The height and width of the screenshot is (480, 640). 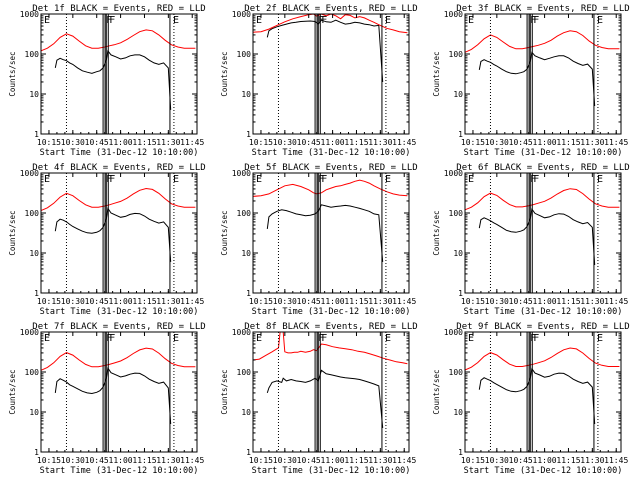 What do you see at coordinates (330, 327) in the screenshot?
I see `panel-title: Det 8f BLACK = Events, RED = LLD` at bounding box center [330, 327].